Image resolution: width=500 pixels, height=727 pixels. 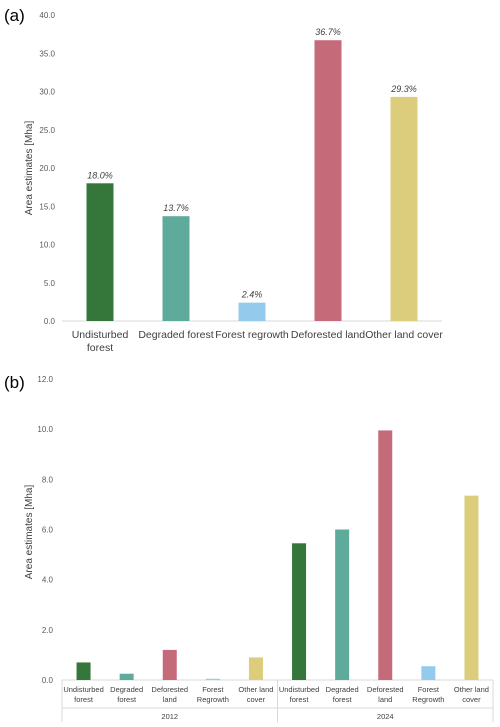 What do you see at coordinates (252, 295) in the screenshot?
I see `data-label: 2.4%` at bounding box center [252, 295].